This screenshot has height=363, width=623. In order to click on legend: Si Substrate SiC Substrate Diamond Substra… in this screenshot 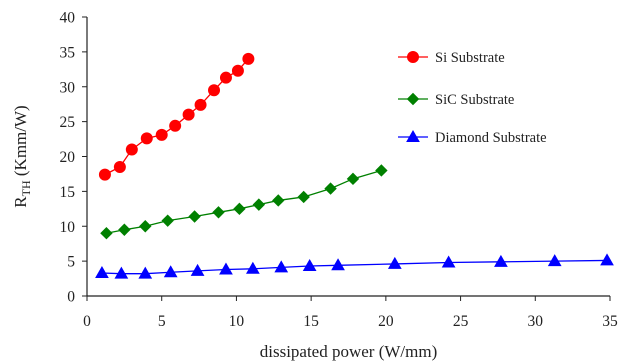, I will do `click(472, 98)`.